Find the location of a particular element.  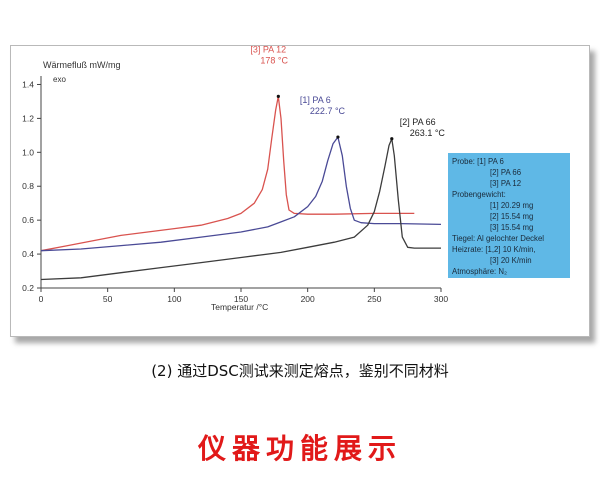

info-box-line: [1] 20.29 mg is located at coordinates (511, 205).